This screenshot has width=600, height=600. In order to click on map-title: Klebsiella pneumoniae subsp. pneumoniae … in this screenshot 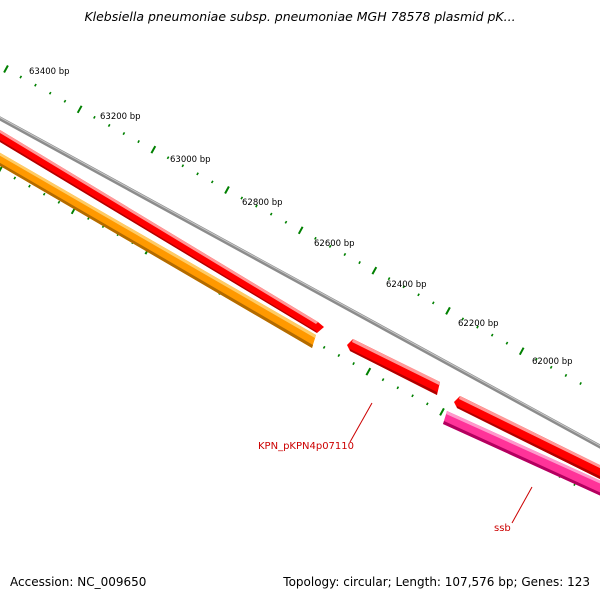, I will do `click(300, 16)`.